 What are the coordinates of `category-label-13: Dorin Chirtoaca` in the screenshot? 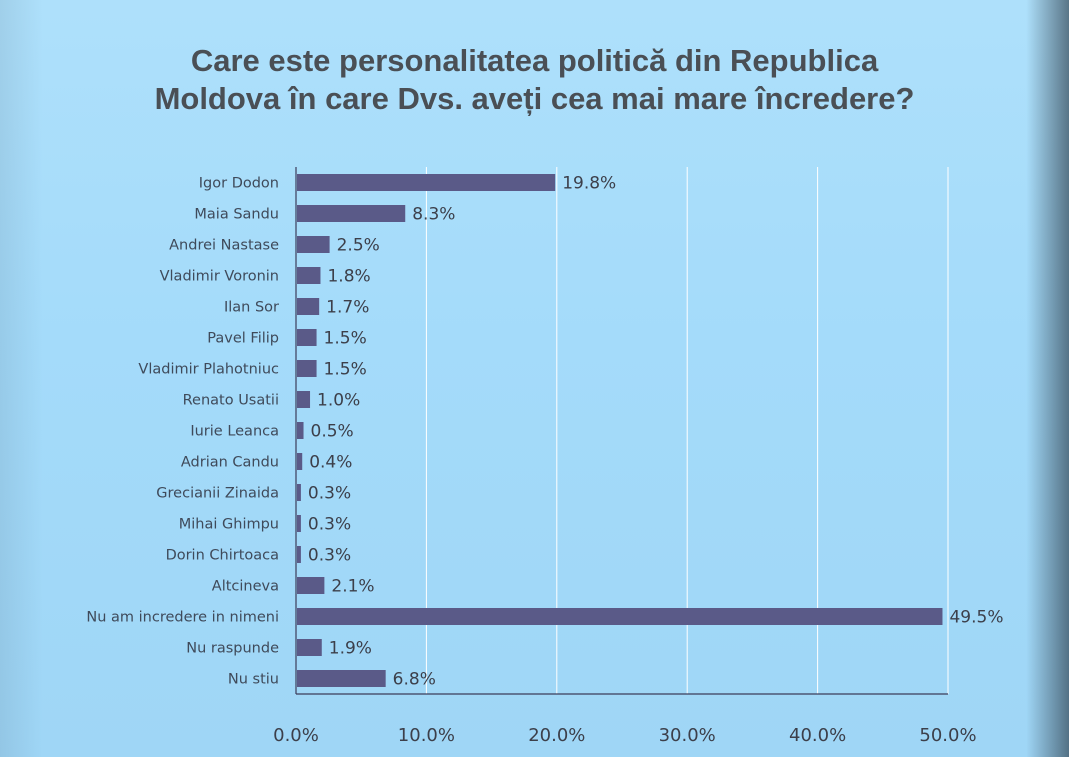 It's located at (222, 556).